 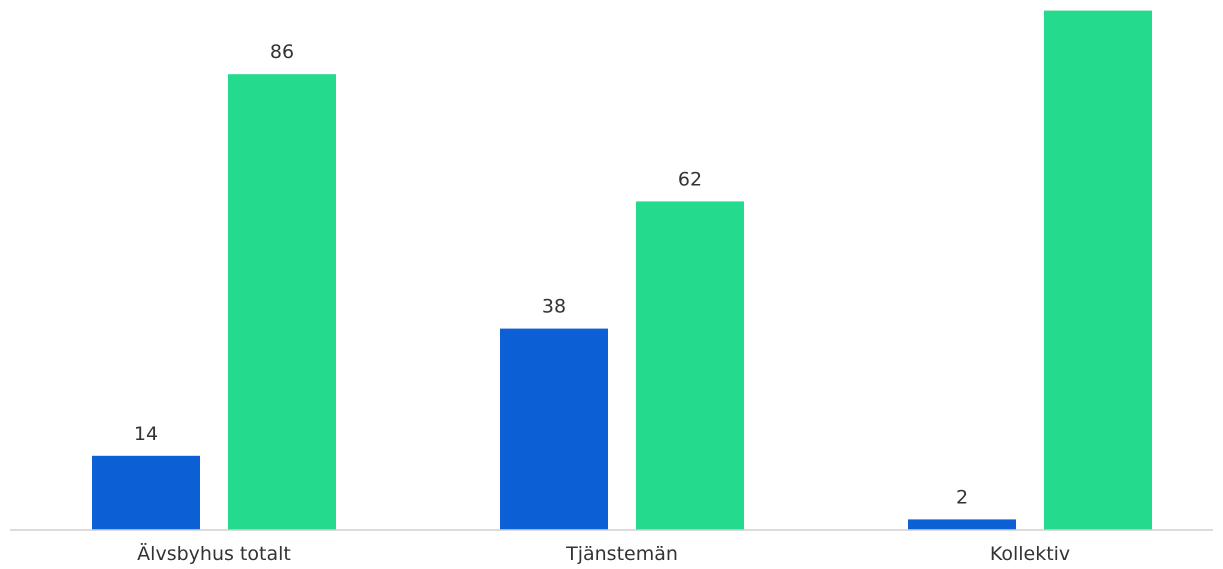 I want to click on category-label-1: Tjänstemän, so click(x=621, y=554).